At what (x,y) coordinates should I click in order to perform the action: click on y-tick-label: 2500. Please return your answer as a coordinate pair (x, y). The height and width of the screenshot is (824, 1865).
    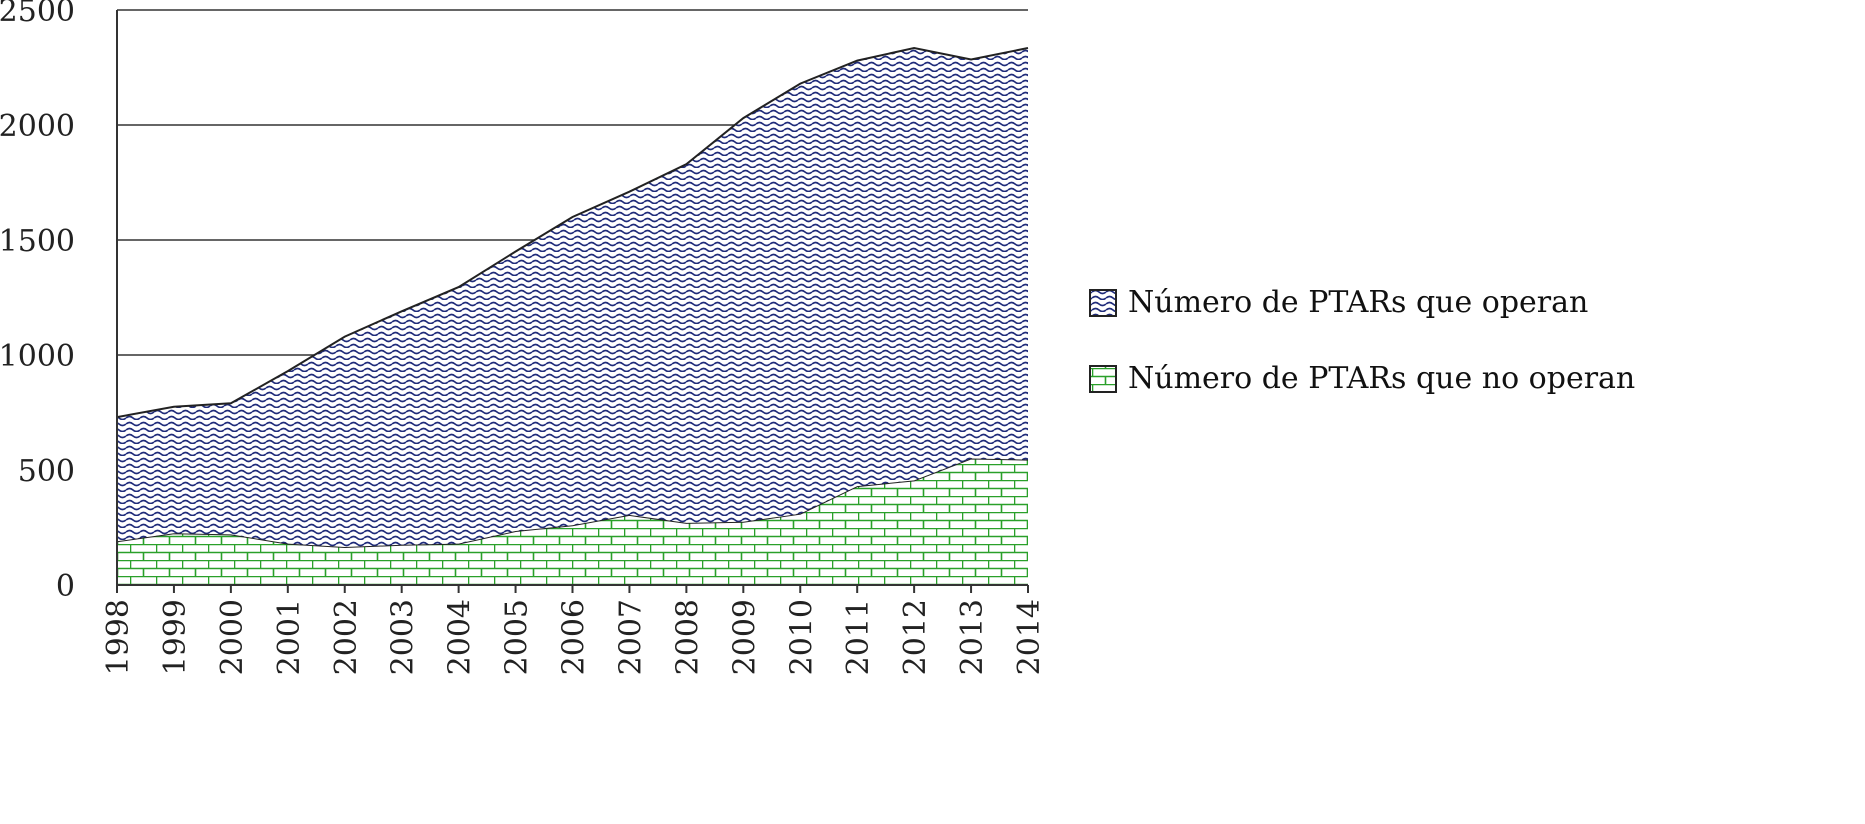
    Looking at the image, I should click on (37, 14).